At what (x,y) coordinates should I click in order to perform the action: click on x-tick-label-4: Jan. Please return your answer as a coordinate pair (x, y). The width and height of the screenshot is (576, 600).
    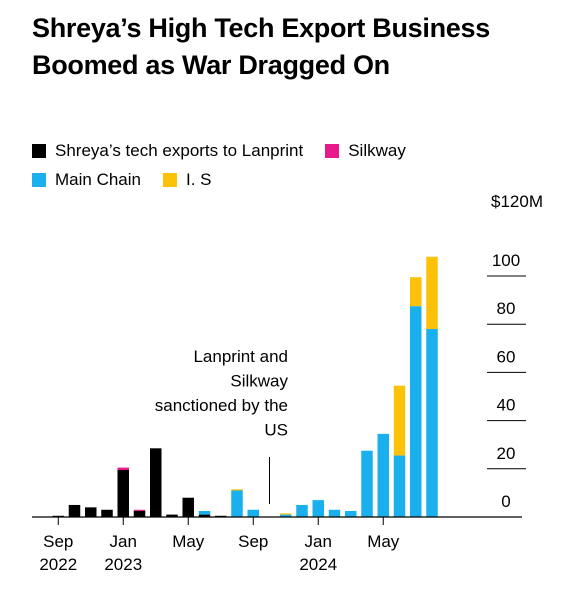
    Looking at the image, I should click on (318, 541).